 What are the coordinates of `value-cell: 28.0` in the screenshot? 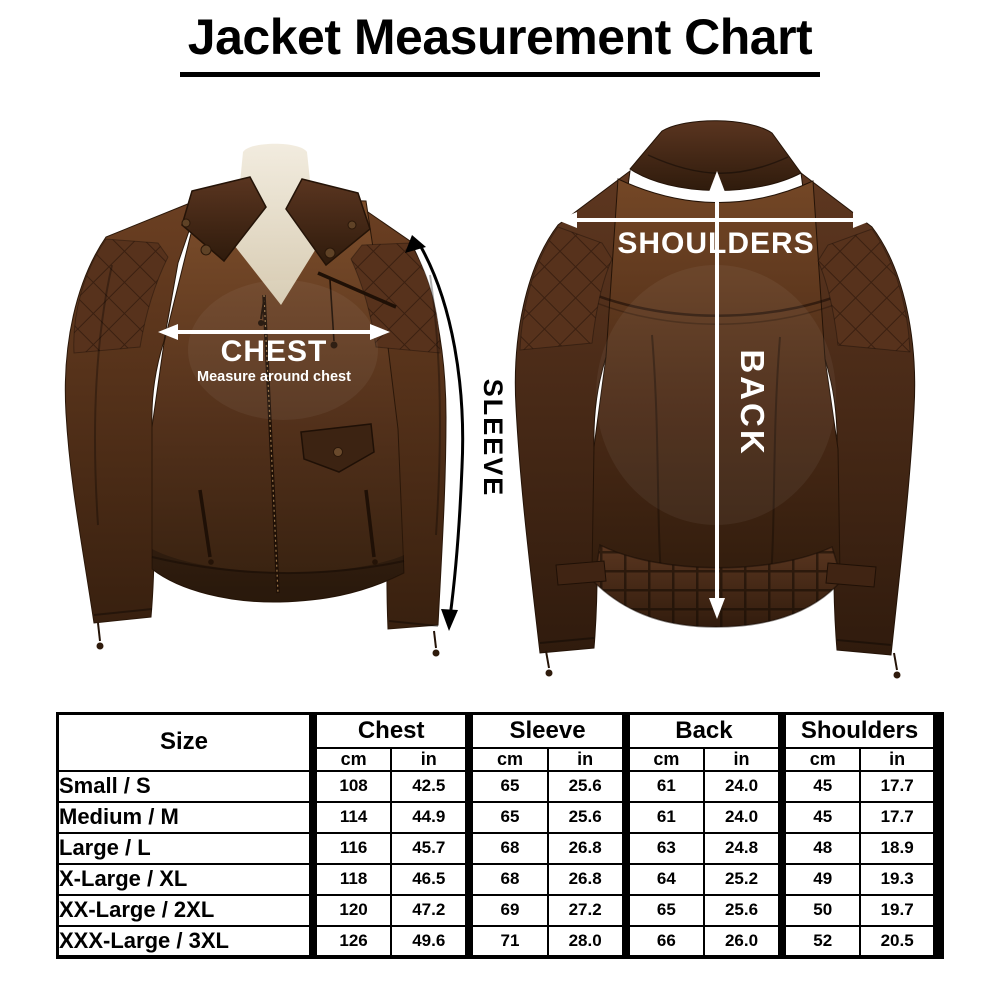 It's located at (586, 941).